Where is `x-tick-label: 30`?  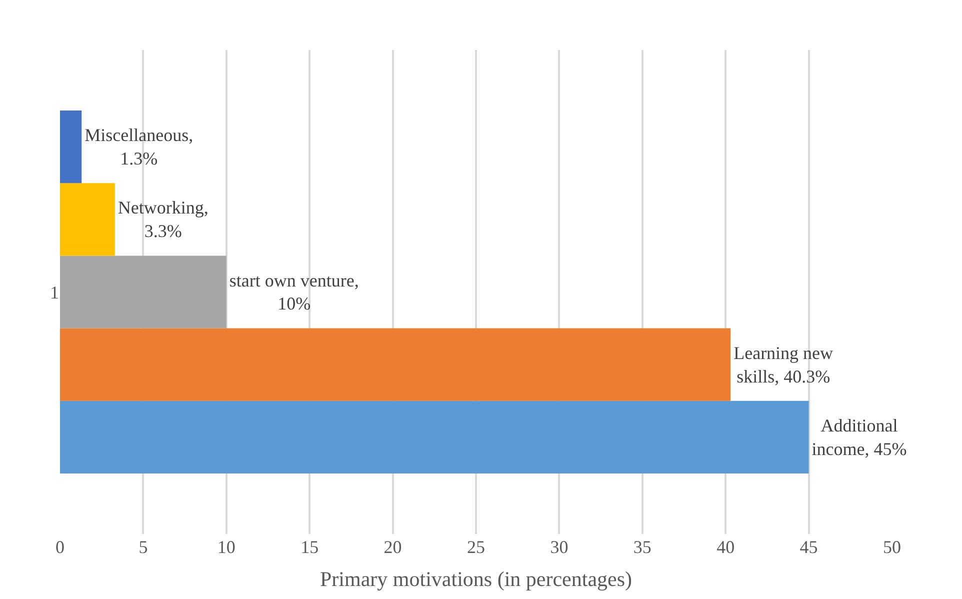
x-tick-label: 30 is located at coordinates (559, 547).